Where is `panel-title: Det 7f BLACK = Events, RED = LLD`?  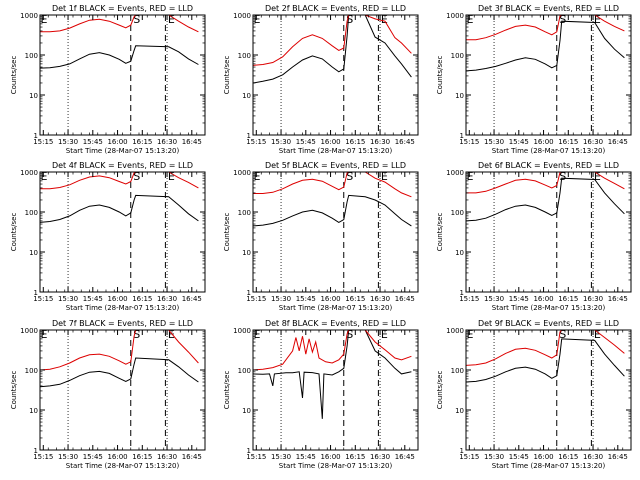
panel-title: Det 7f BLACK = Events, RED = LLD is located at coordinates (122, 323).